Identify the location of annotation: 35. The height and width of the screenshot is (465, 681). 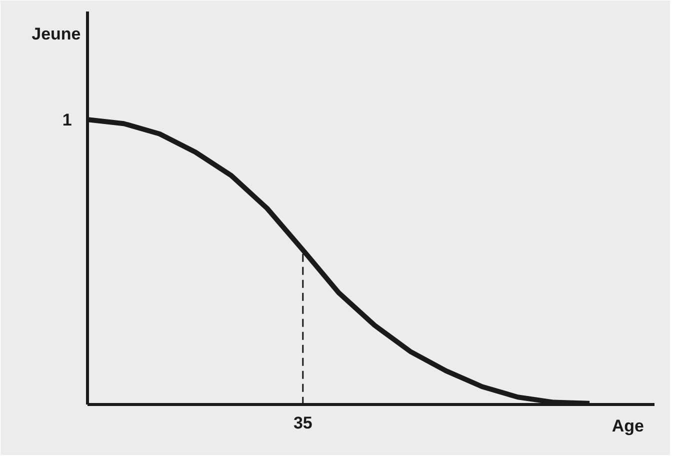
(302, 422).